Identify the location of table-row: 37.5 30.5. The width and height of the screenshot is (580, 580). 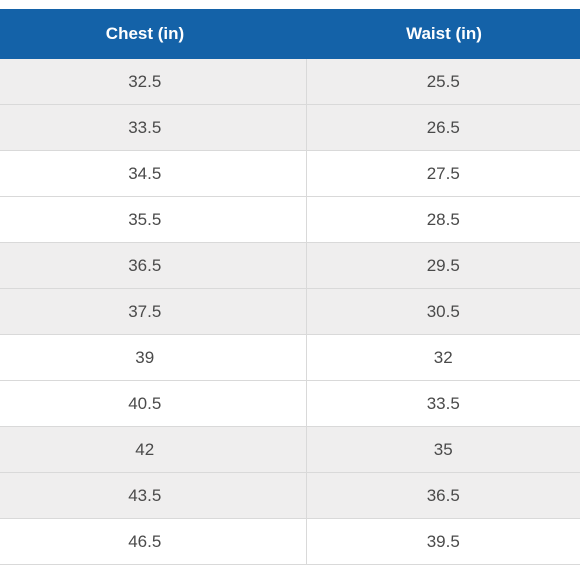
(290, 311).